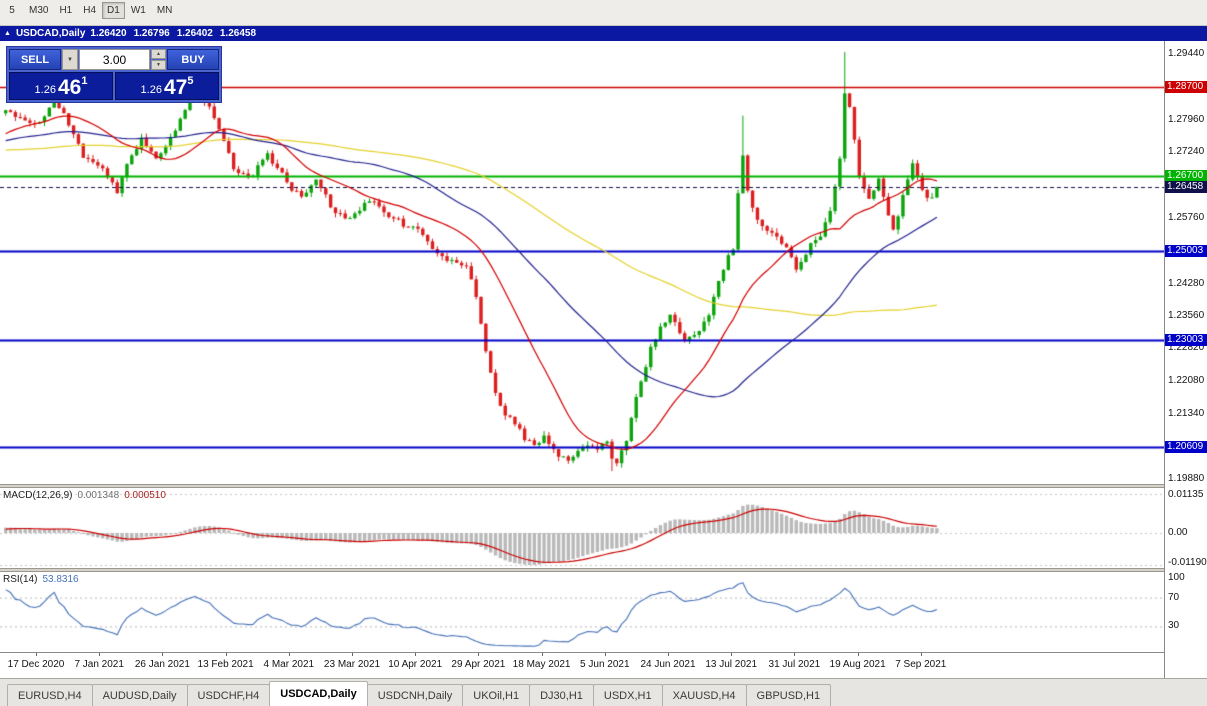  I want to click on level-price-badge: 1.20609, so click(1186, 446).